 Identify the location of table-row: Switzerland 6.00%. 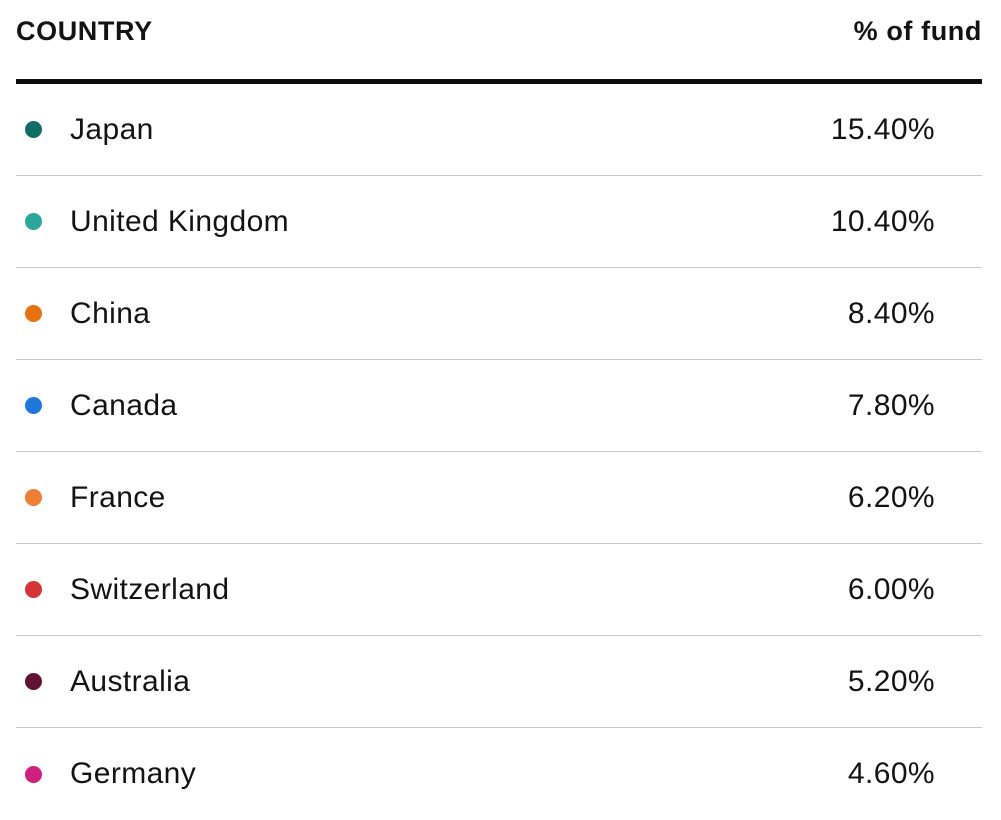
(499, 590).